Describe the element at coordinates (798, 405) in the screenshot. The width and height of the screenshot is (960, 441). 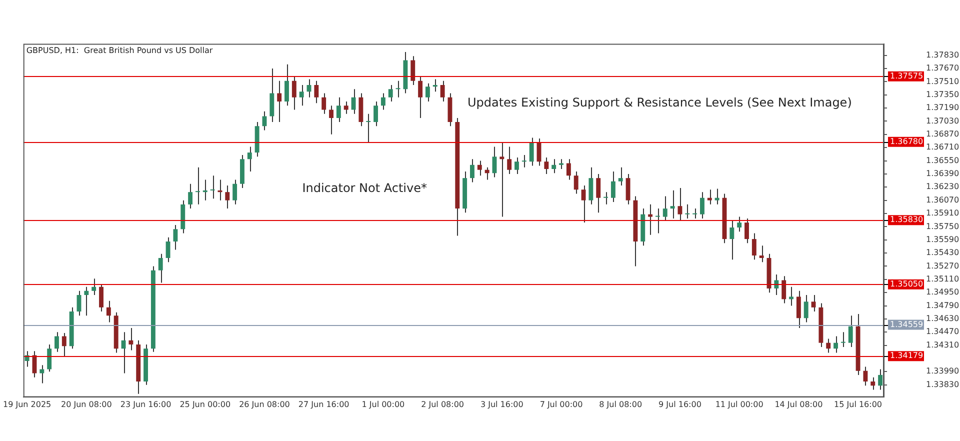
I see `x-tick-label: 14 Jul 08:00` at that location.